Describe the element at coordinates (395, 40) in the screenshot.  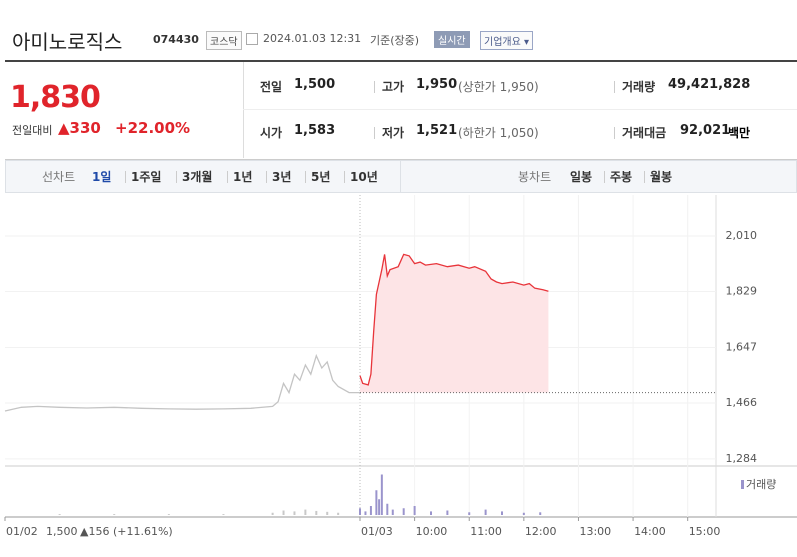
I see `time-note: 기준(장중)` at that location.